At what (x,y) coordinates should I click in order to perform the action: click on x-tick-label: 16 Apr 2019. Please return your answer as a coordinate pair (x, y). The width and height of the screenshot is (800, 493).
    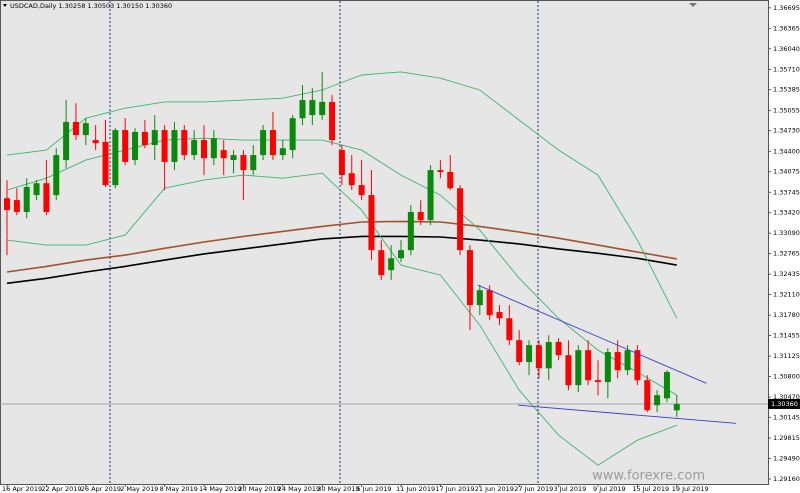
    Looking at the image, I should click on (22, 489).